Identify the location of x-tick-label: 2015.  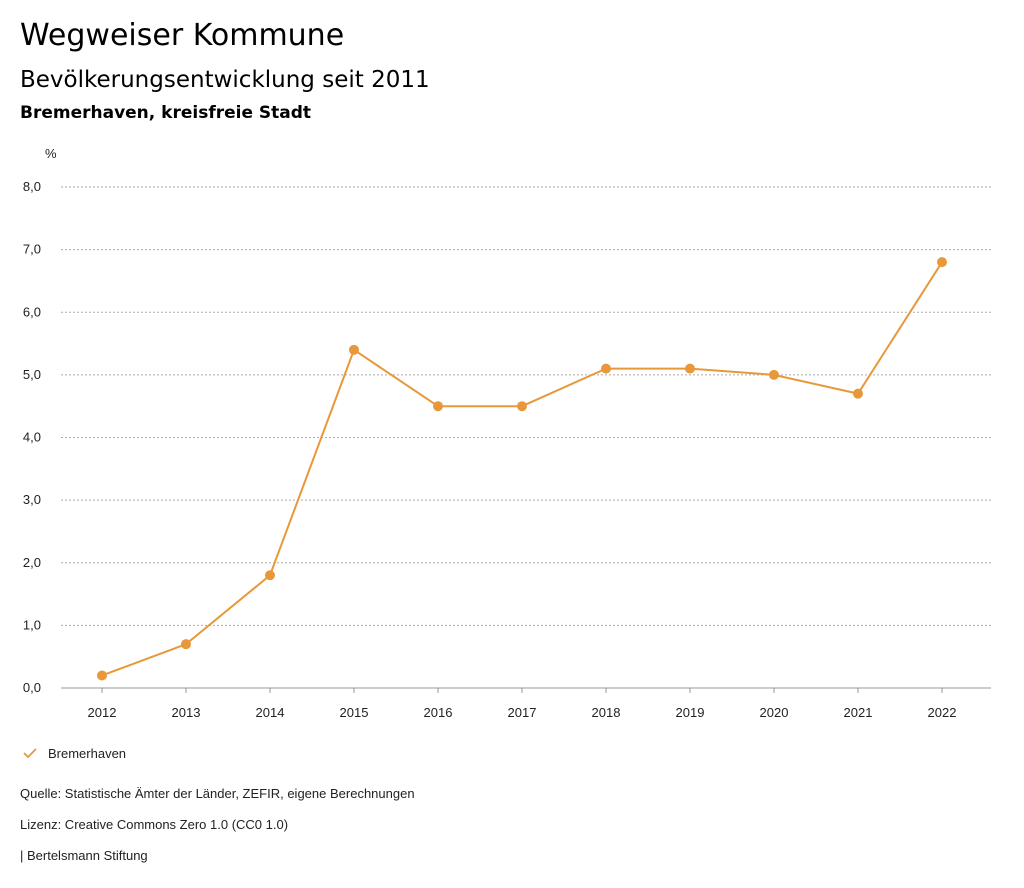
(354, 712).